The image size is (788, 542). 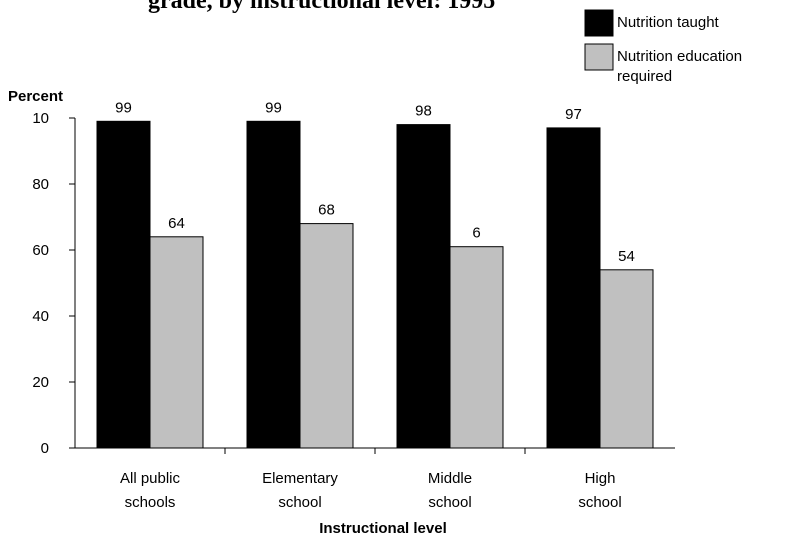 What do you see at coordinates (150, 502) in the screenshot?
I see `x-tick-label: schools` at bounding box center [150, 502].